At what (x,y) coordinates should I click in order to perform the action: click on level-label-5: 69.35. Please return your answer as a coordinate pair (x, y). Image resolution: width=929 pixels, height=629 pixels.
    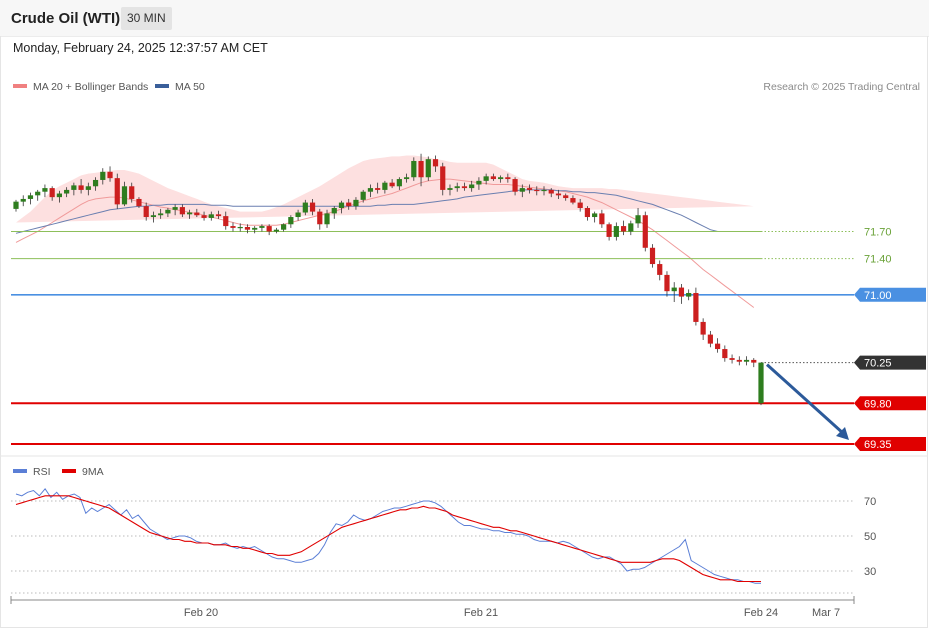
    Looking at the image, I should click on (878, 445).